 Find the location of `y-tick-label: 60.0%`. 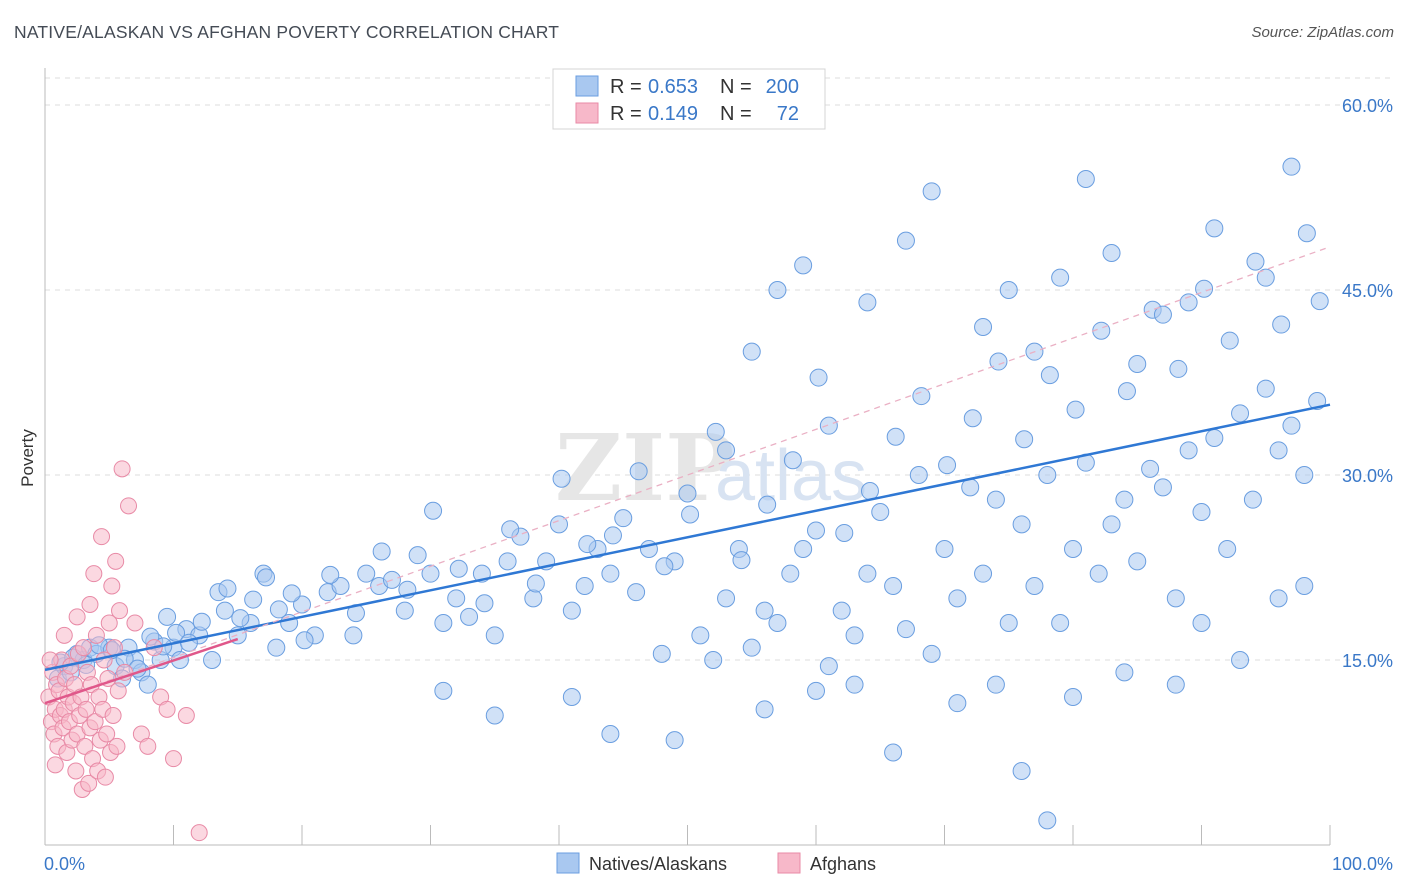

y-tick-label: 60.0% is located at coordinates (1367, 106).